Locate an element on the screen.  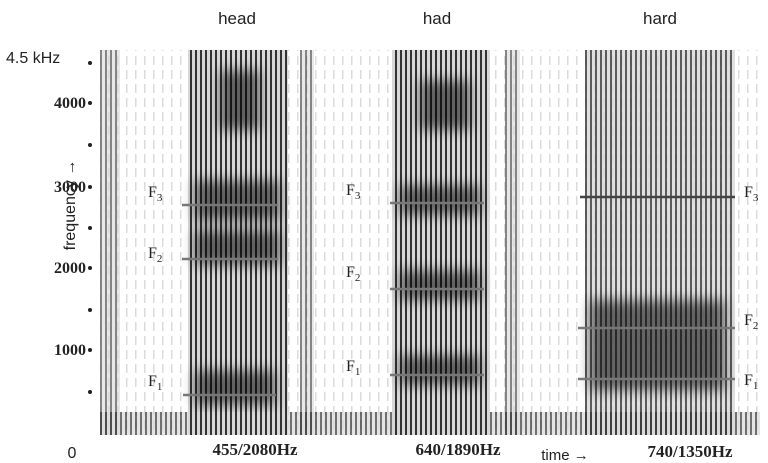
caption: 640/1890Hz is located at coordinates (458, 449).